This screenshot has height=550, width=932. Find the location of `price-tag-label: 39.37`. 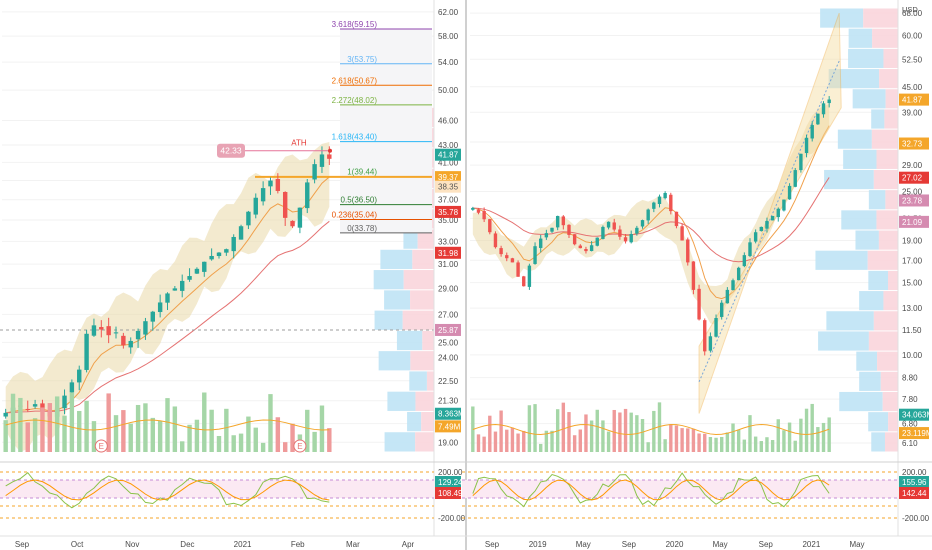

price-tag-label: 39.37 is located at coordinates (448, 177).